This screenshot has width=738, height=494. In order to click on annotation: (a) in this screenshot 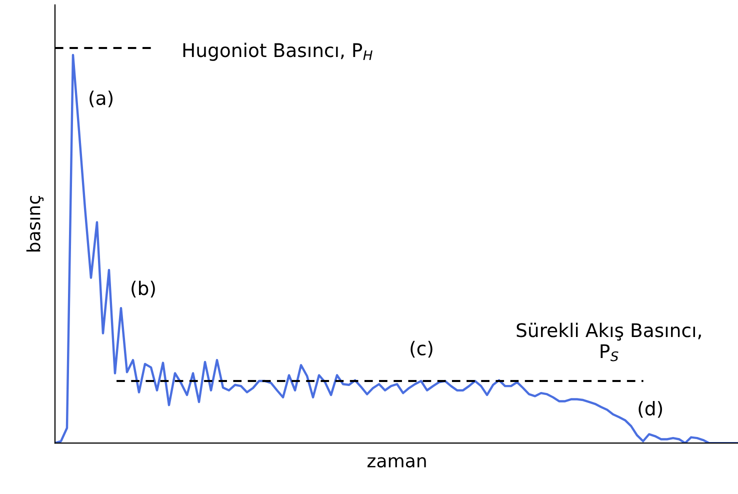, I will do `click(101, 99)`.